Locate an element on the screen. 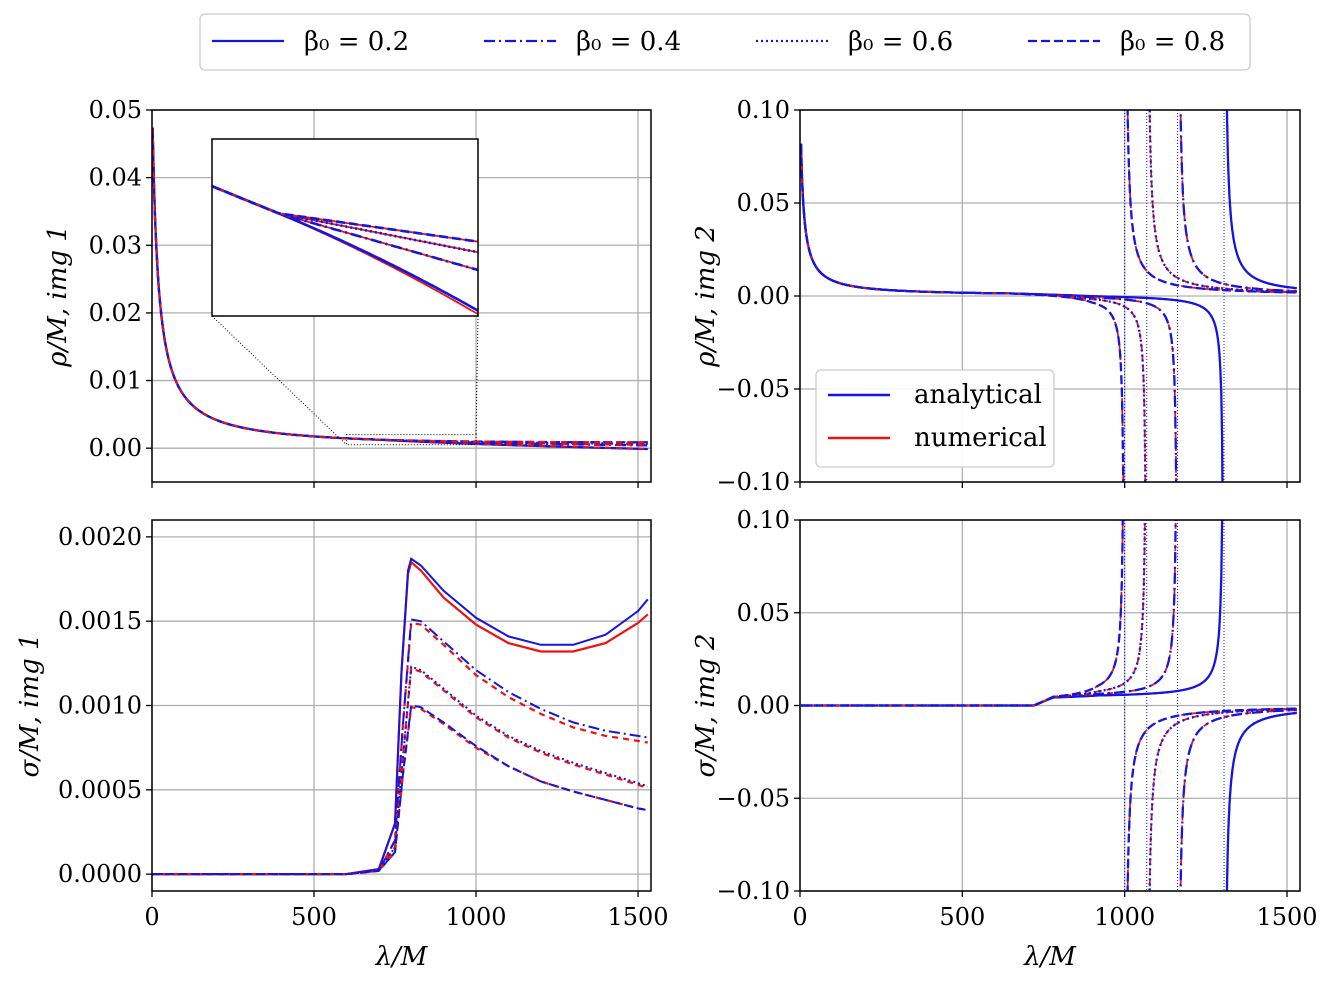 The width and height of the screenshot is (1328, 989). top-legend: β₀ = 0.2 β₀ = 0.4 β₀ = 0.6 β₀ = 0.8 is located at coordinates (725, 42).